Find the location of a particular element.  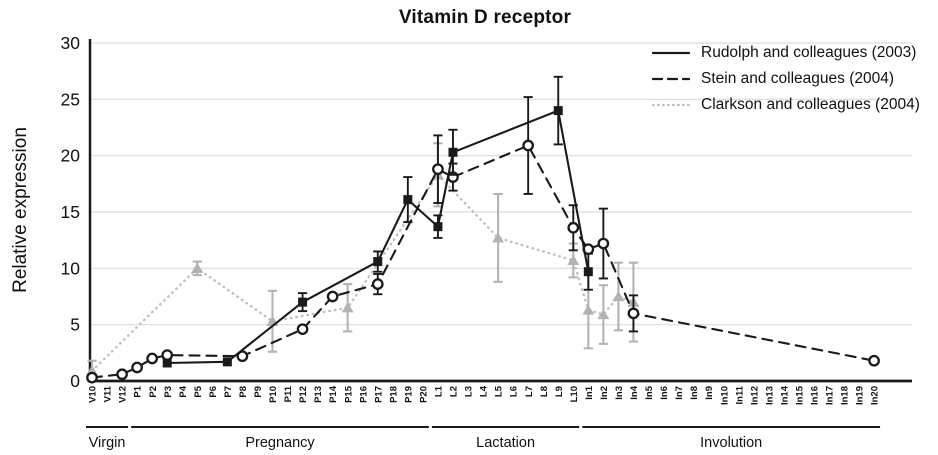

x-tick-label: L3 is located at coordinates (469, 391).